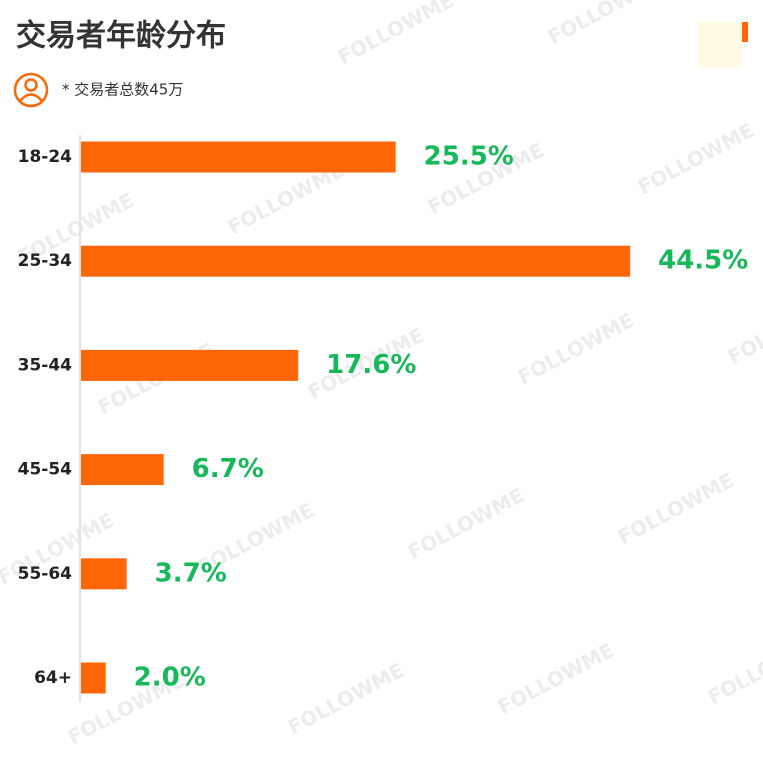 The height and width of the screenshot is (764, 763). What do you see at coordinates (228, 469) in the screenshot?
I see `value-label: 6.7%` at bounding box center [228, 469].